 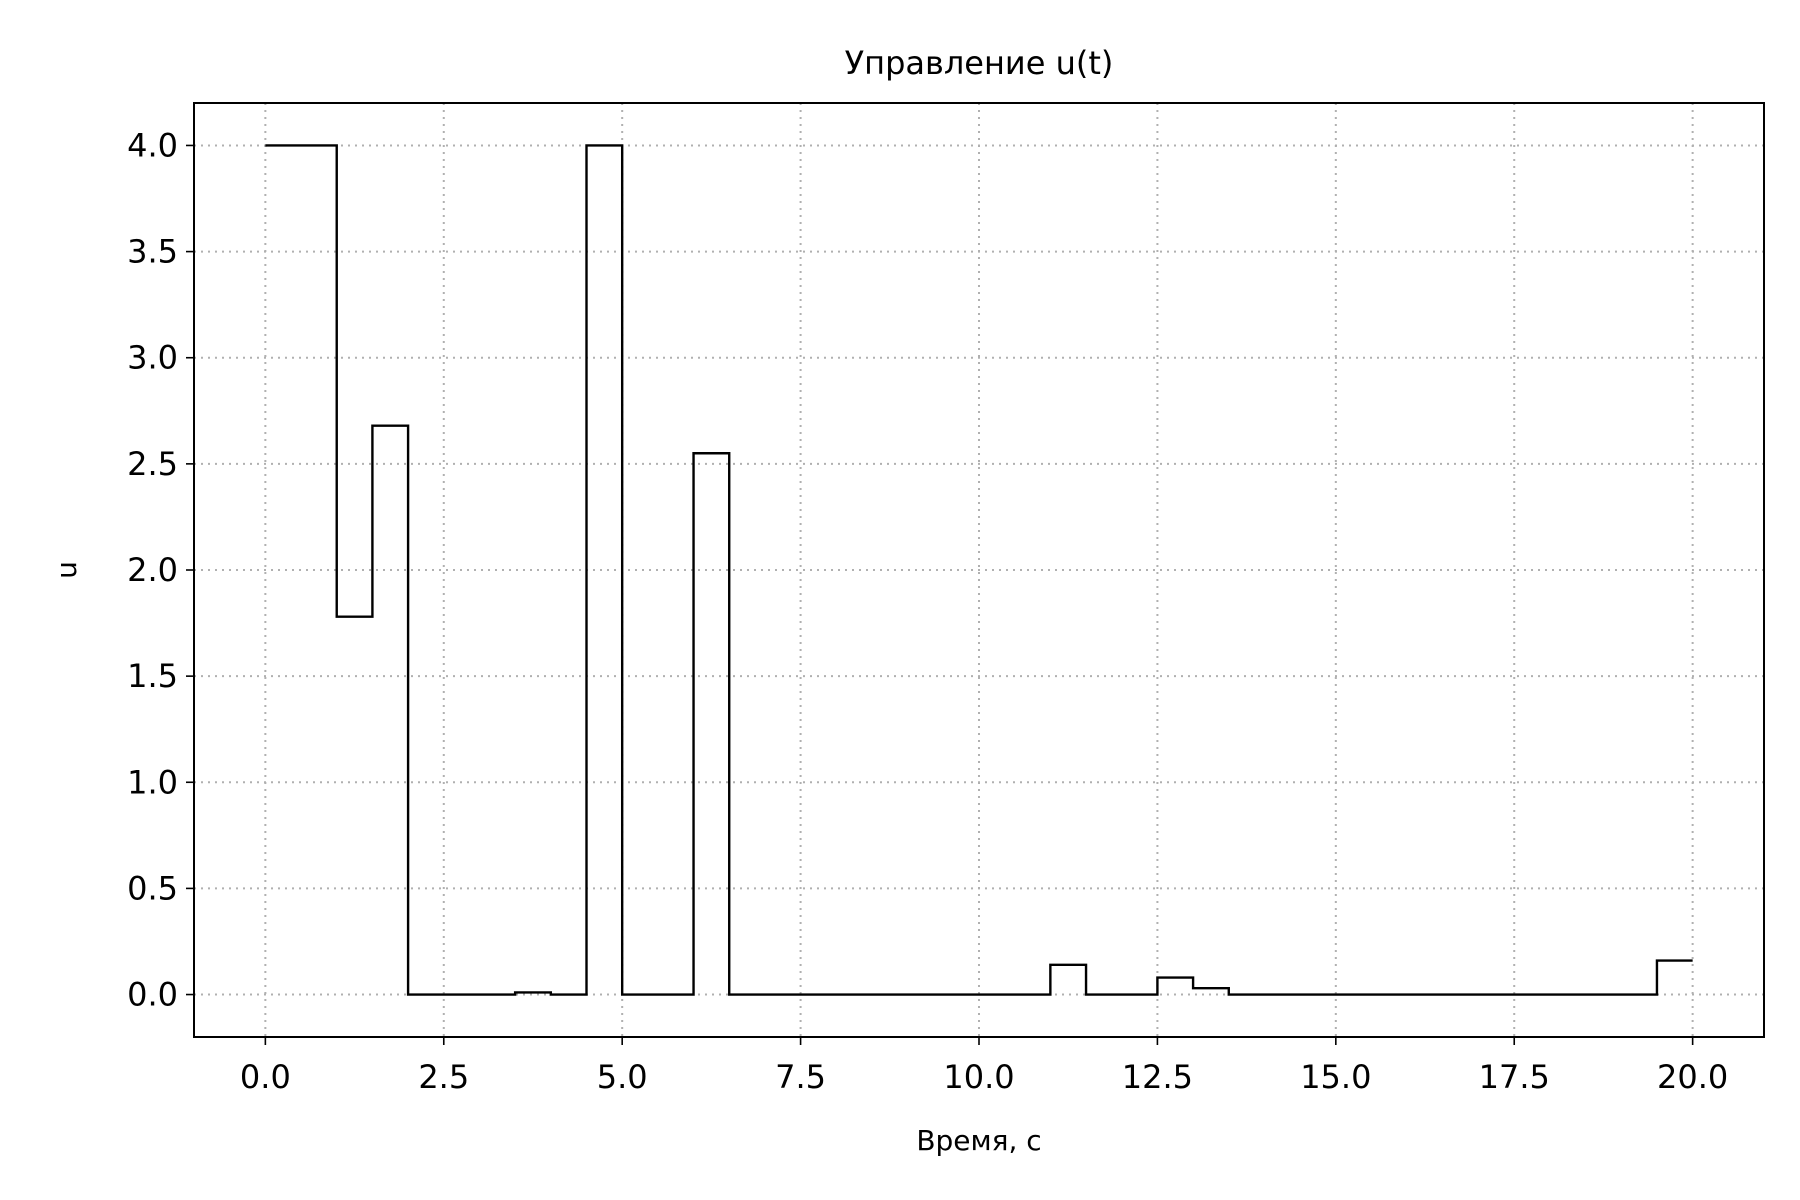 What do you see at coordinates (152, 570) in the screenshot?
I see `y-tick-label: 2.0` at bounding box center [152, 570].